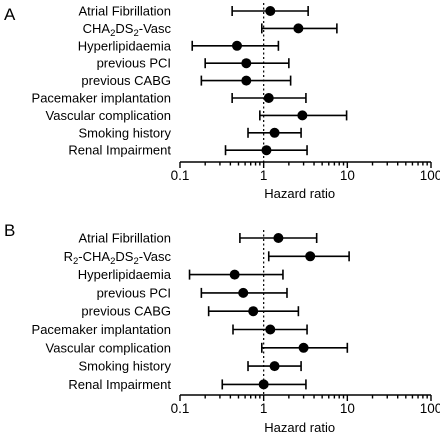  Describe the element at coordinates (127, 30) in the screenshot. I see `row-label: CHA2DS2-Vasc` at that location.